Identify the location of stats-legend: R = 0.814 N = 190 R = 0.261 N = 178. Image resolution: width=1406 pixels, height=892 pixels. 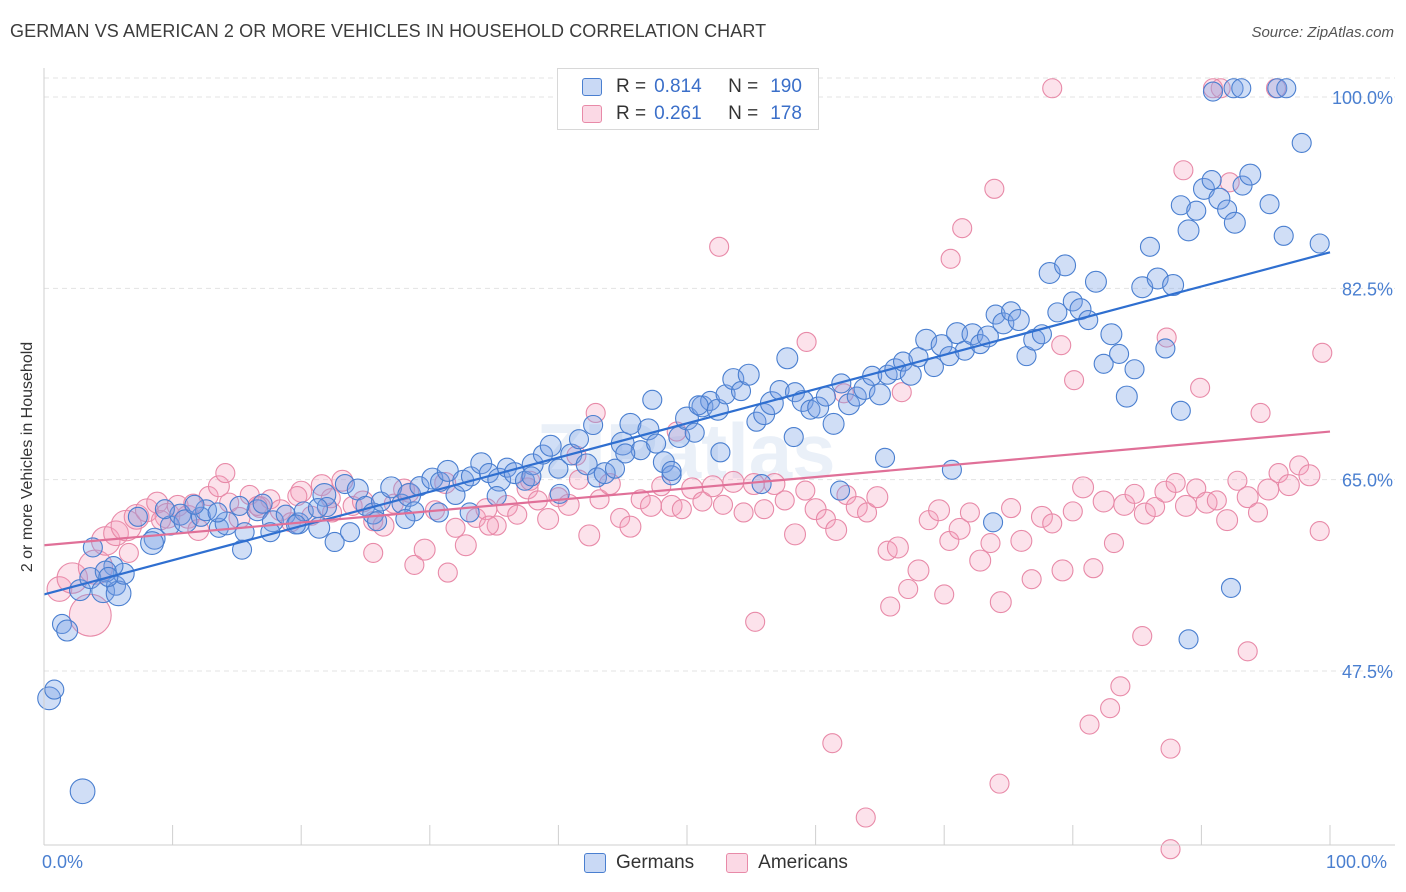
(688, 99).